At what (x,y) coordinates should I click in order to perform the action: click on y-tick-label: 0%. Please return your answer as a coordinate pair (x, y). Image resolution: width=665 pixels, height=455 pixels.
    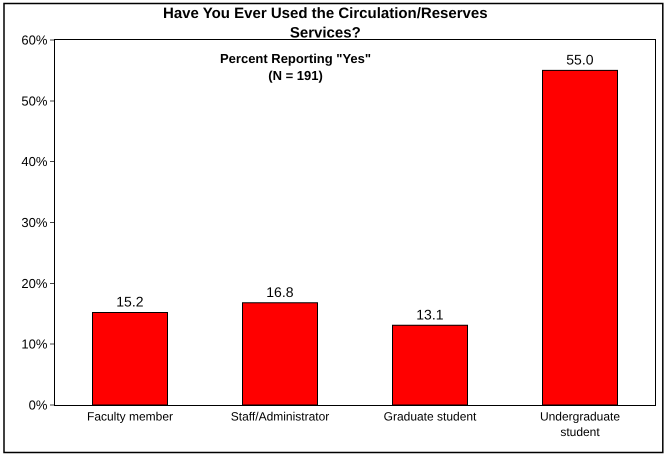
    Looking at the image, I should click on (38, 405).